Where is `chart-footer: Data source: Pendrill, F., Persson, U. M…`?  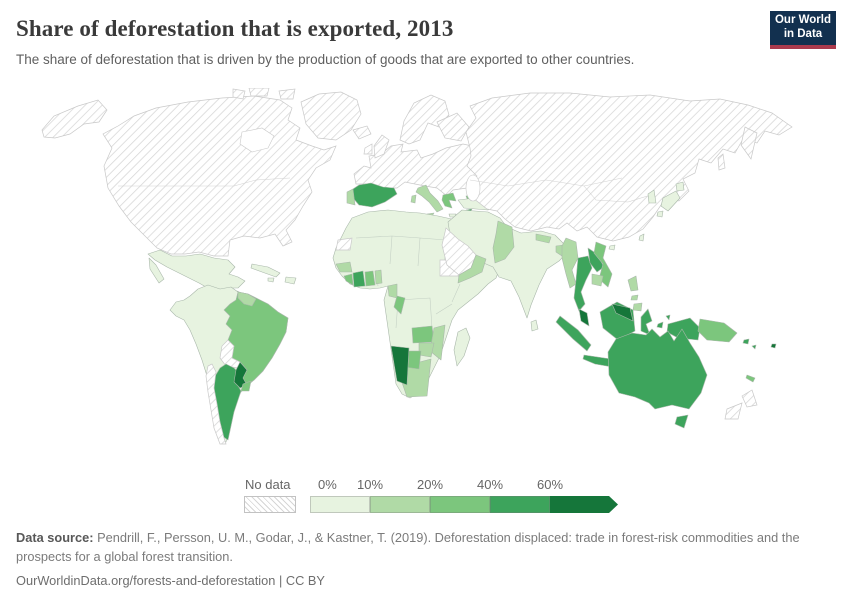 chart-footer: Data source: Pendrill, F., Persson, U. M… is located at coordinates (413, 559).